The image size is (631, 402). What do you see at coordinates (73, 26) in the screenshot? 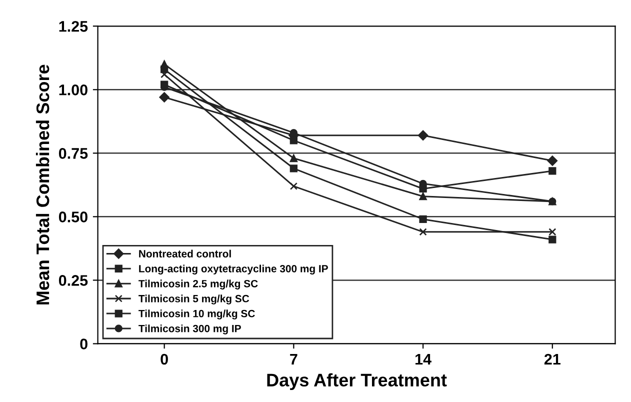
I see `y-tick-label: 1.25` at bounding box center [73, 26].